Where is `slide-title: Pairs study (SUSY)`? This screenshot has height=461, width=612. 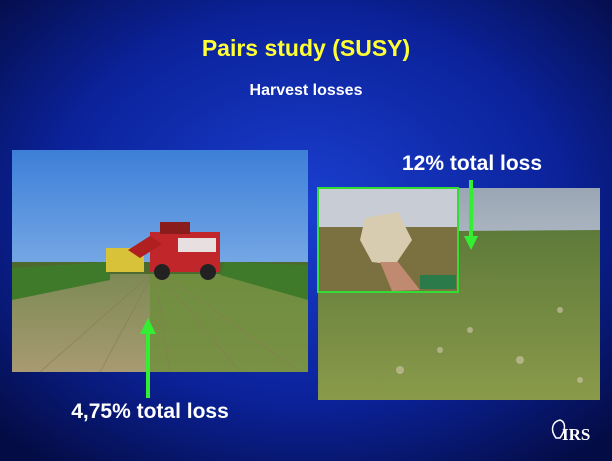 slide-title: Pairs study (SUSY) is located at coordinates (306, 48).